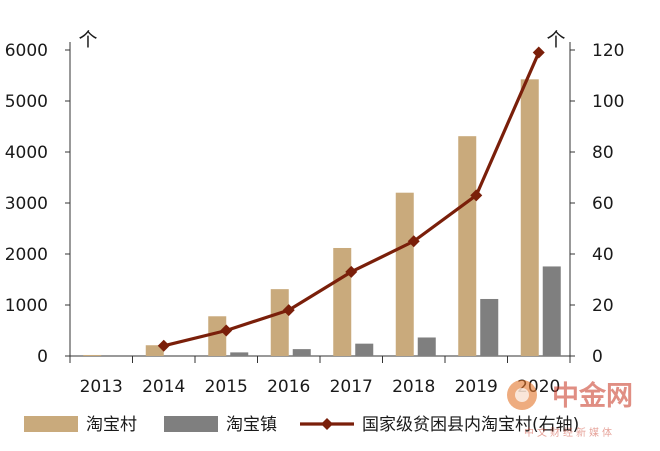  What do you see at coordinates (603, 255) in the screenshot?
I see `y-right-tick-label: 40` at bounding box center [603, 255].